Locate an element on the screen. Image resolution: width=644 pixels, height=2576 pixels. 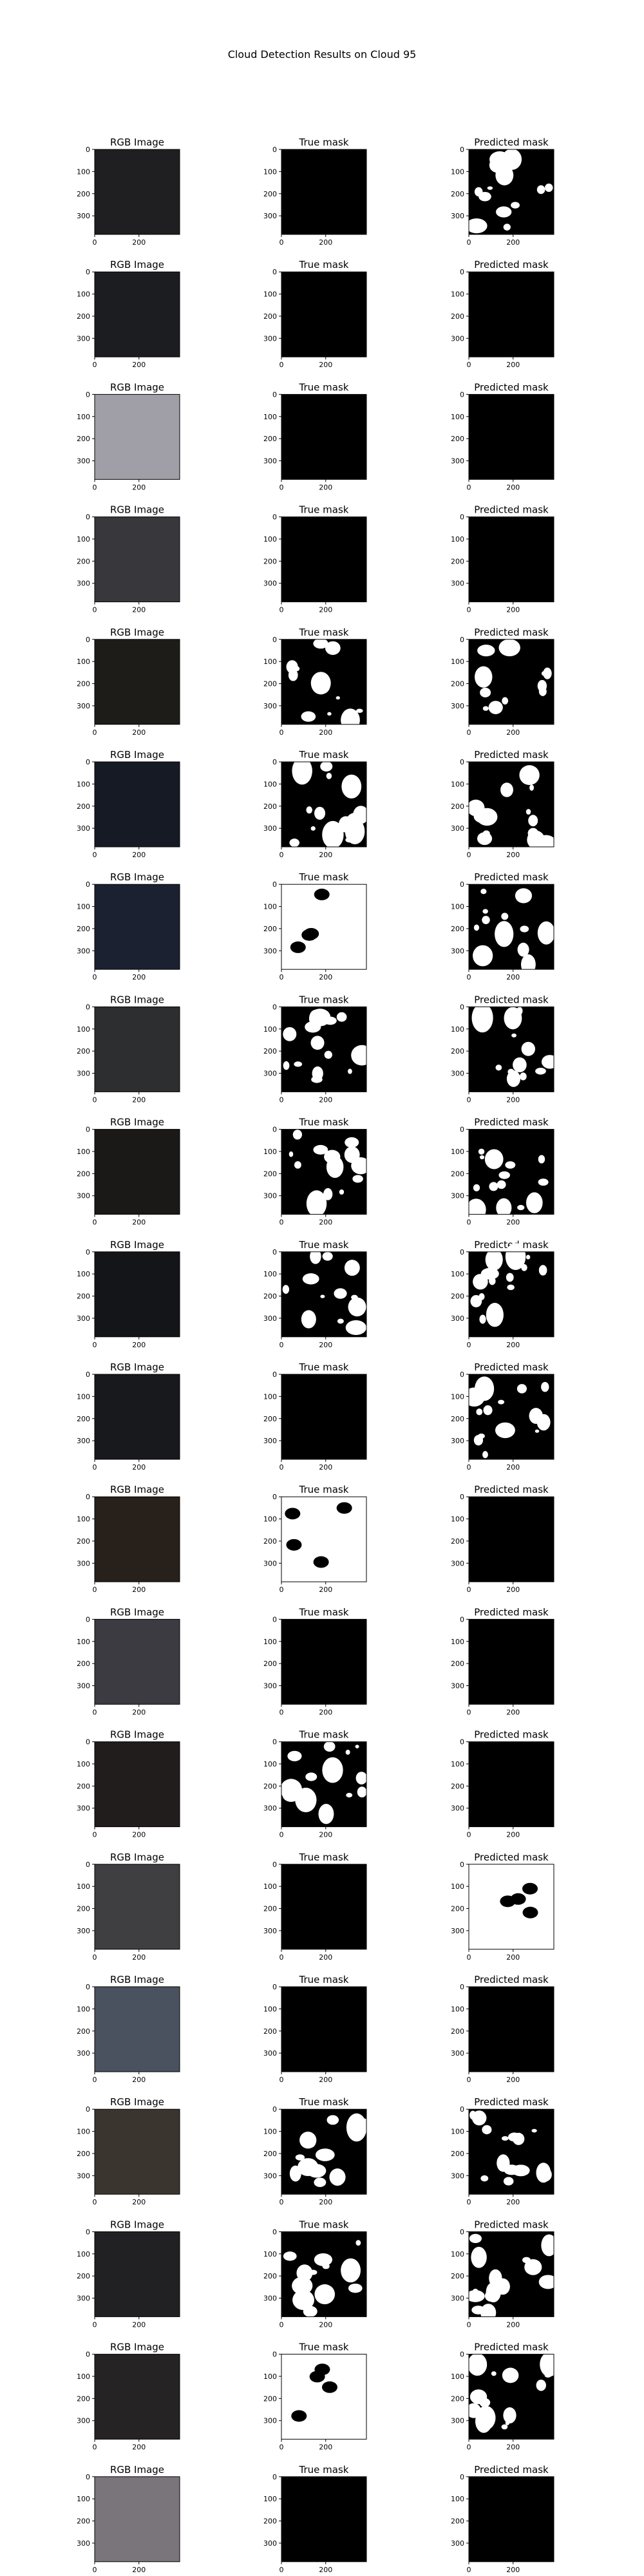
panel-r17-c1: RGB Image 0 100 200 300 0 200 is located at coordinates (128, 2151).